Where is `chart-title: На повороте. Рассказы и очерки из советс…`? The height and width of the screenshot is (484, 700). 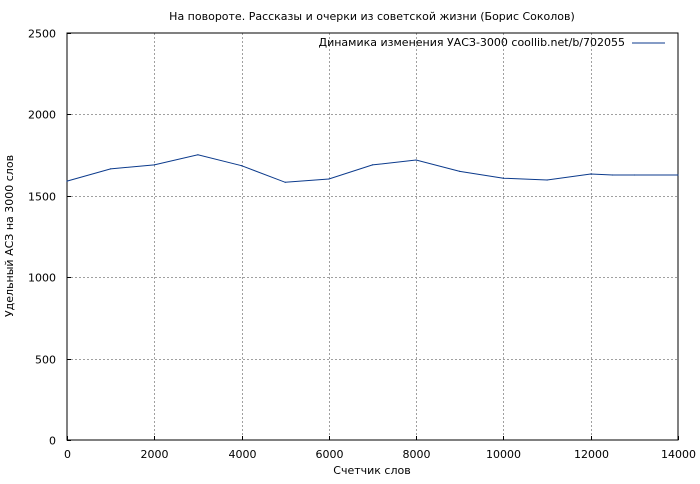
chart-title: На повороте. Рассказы и очерки из советс… is located at coordinates (372, 16).